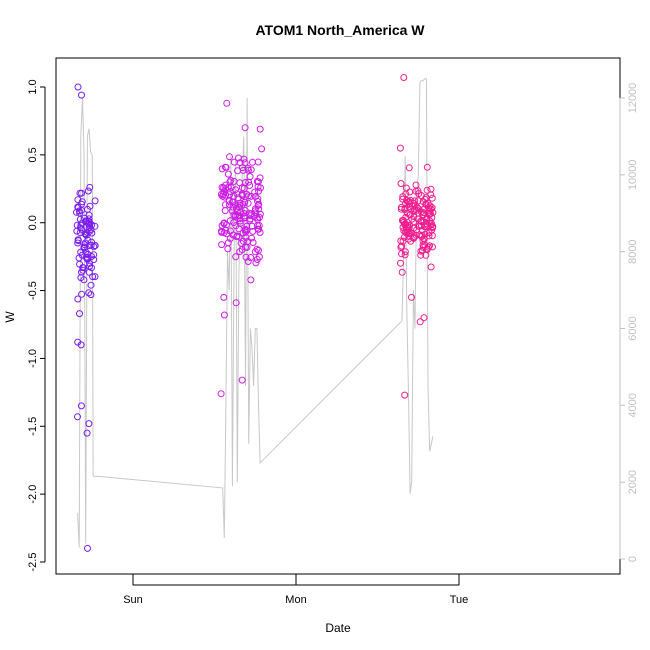 The width and height of the screenshot is (650, 650). What do you see at coordinates (633, 405) in the screenshot?
I see `y2-tick-label: 4000` at bounding box center [633, 405].